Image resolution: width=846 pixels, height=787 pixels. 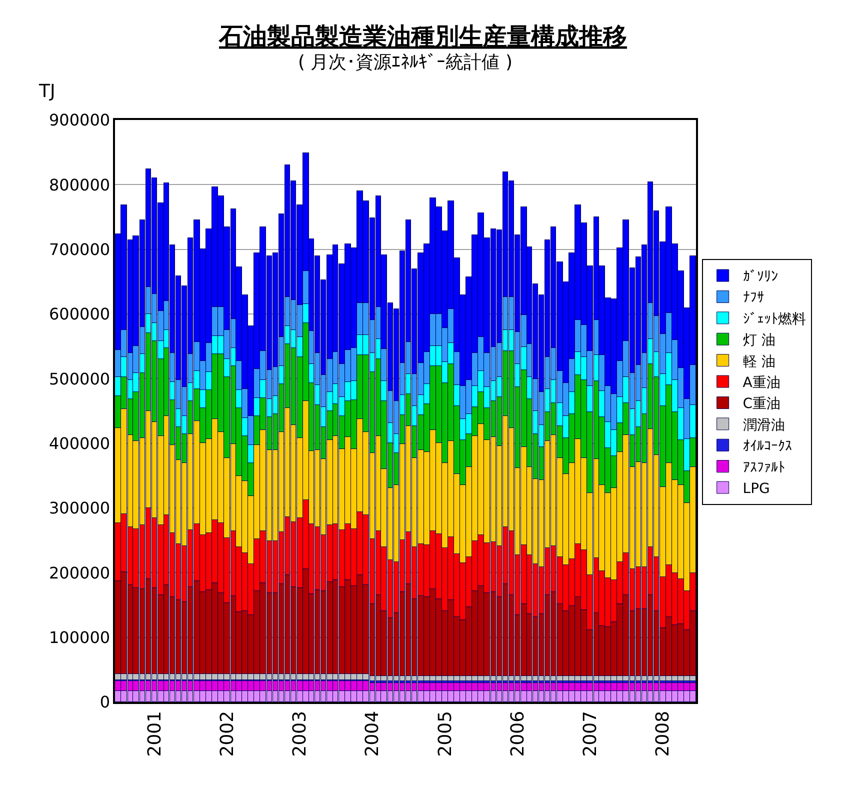 What do you see at coordinates (756, 488) in the screenshot?
I see `legend-label: LPG` at bounding box center [756, 488].